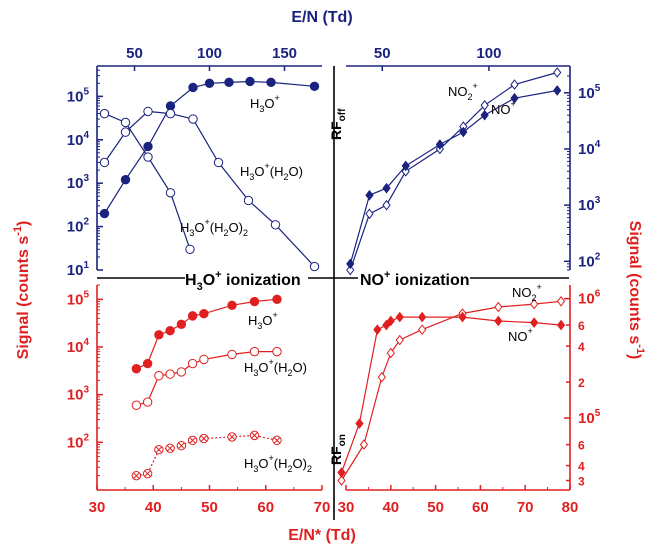  What do you see at coordinates (488, 53) in the screenshot?
I see `top_right-x-tick-label: 100` at bounding box center [488, 53].